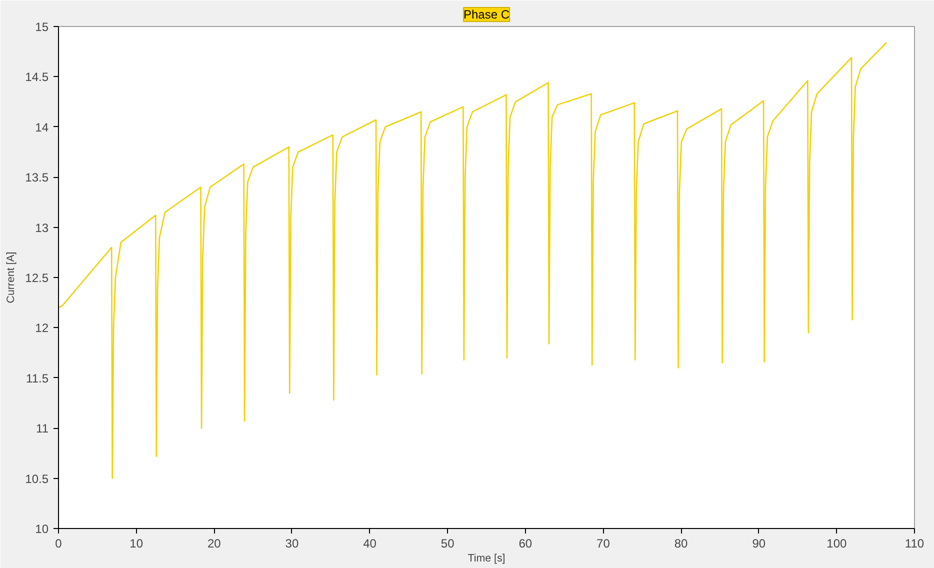  What do you see at coordinates (11, 278) in the screenshot?
I see `y-axis-title: Current [A]` at bounding box center [11, 278].